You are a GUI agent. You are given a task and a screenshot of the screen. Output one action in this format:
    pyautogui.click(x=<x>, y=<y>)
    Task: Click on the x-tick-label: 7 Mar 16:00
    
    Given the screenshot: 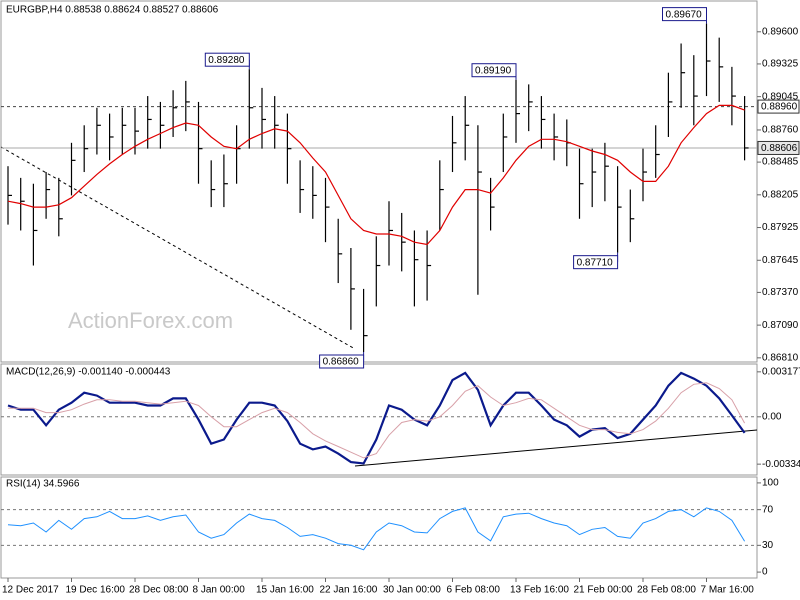 What is the action you would take?
    pyautogui.click(x=728, y=590)
    